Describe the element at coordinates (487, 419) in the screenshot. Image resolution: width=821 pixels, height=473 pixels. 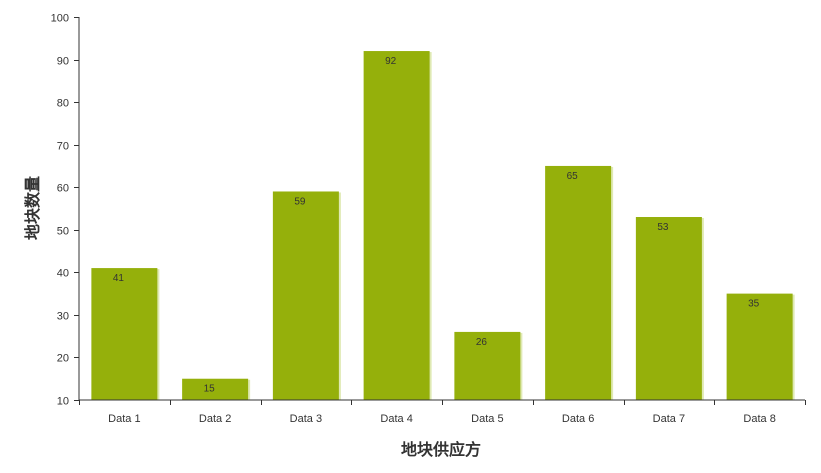
I see `x-tick-label: Data 5` at that location.